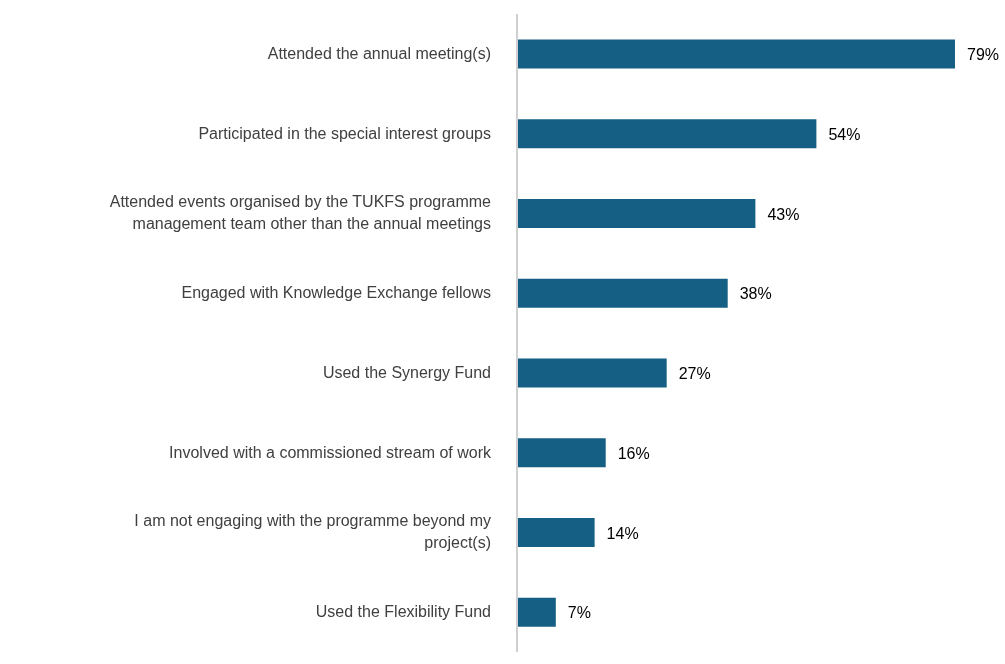  Describe the element at coordinates (312, 532) in the screenshot. I see `y-tick-label: I am not engaging with the programme beyond my project(s)` at that location.